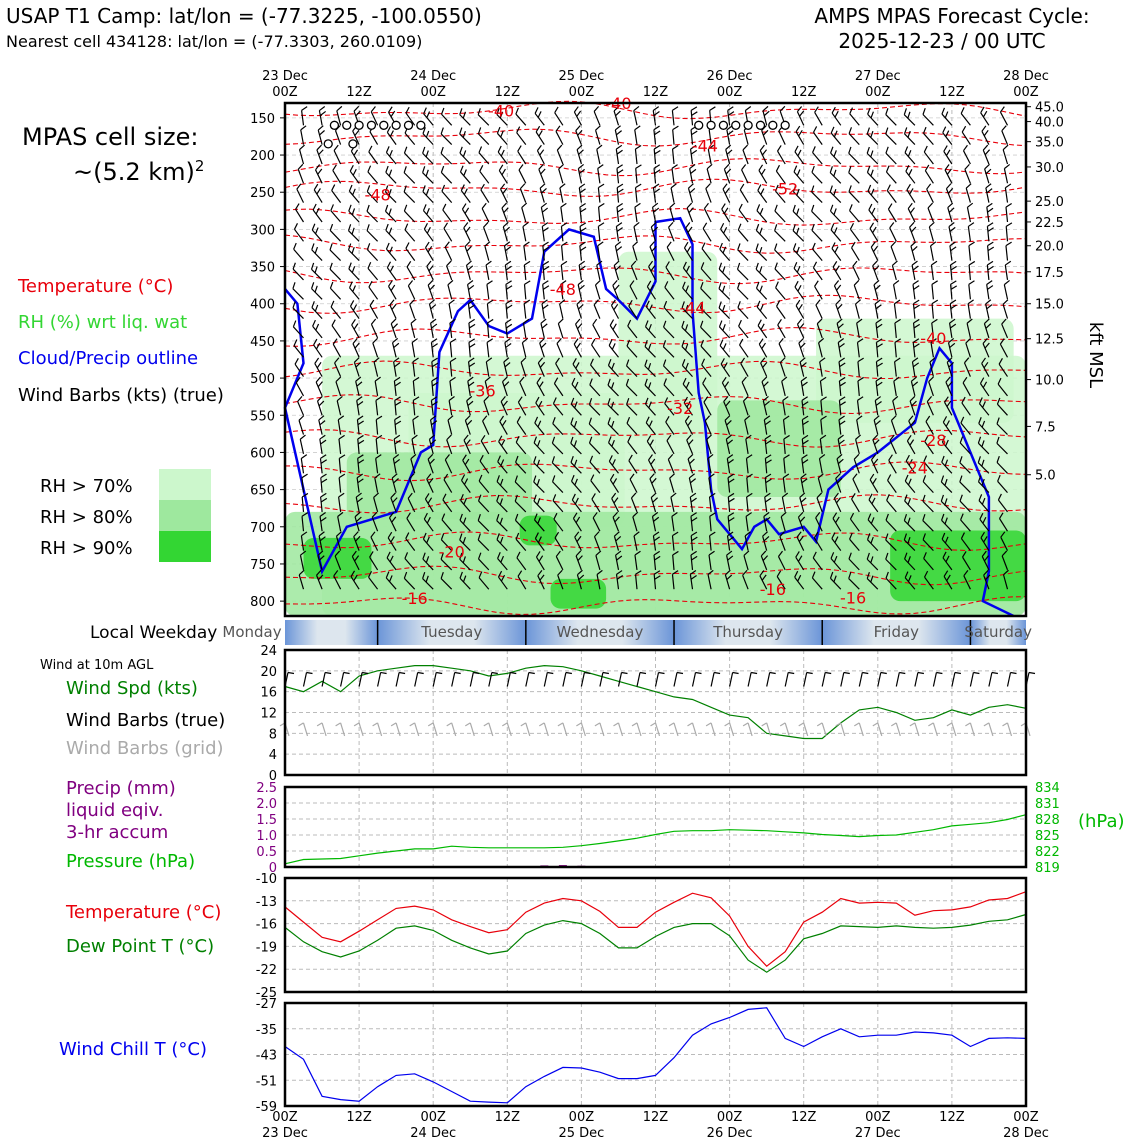  I want to click on cell-size-line1: MPAS cell size:, so click(110, 137).